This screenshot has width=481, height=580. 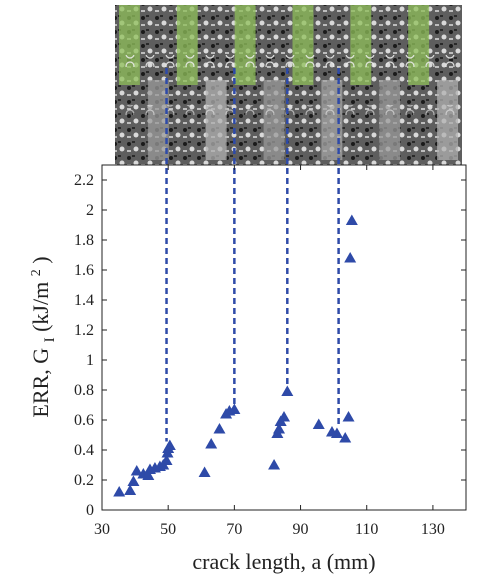 What do you see at coordinates (36, 272) in the screenshot?
I see `y-axis-title-superscript: 2` at bounding box center [36, 272].